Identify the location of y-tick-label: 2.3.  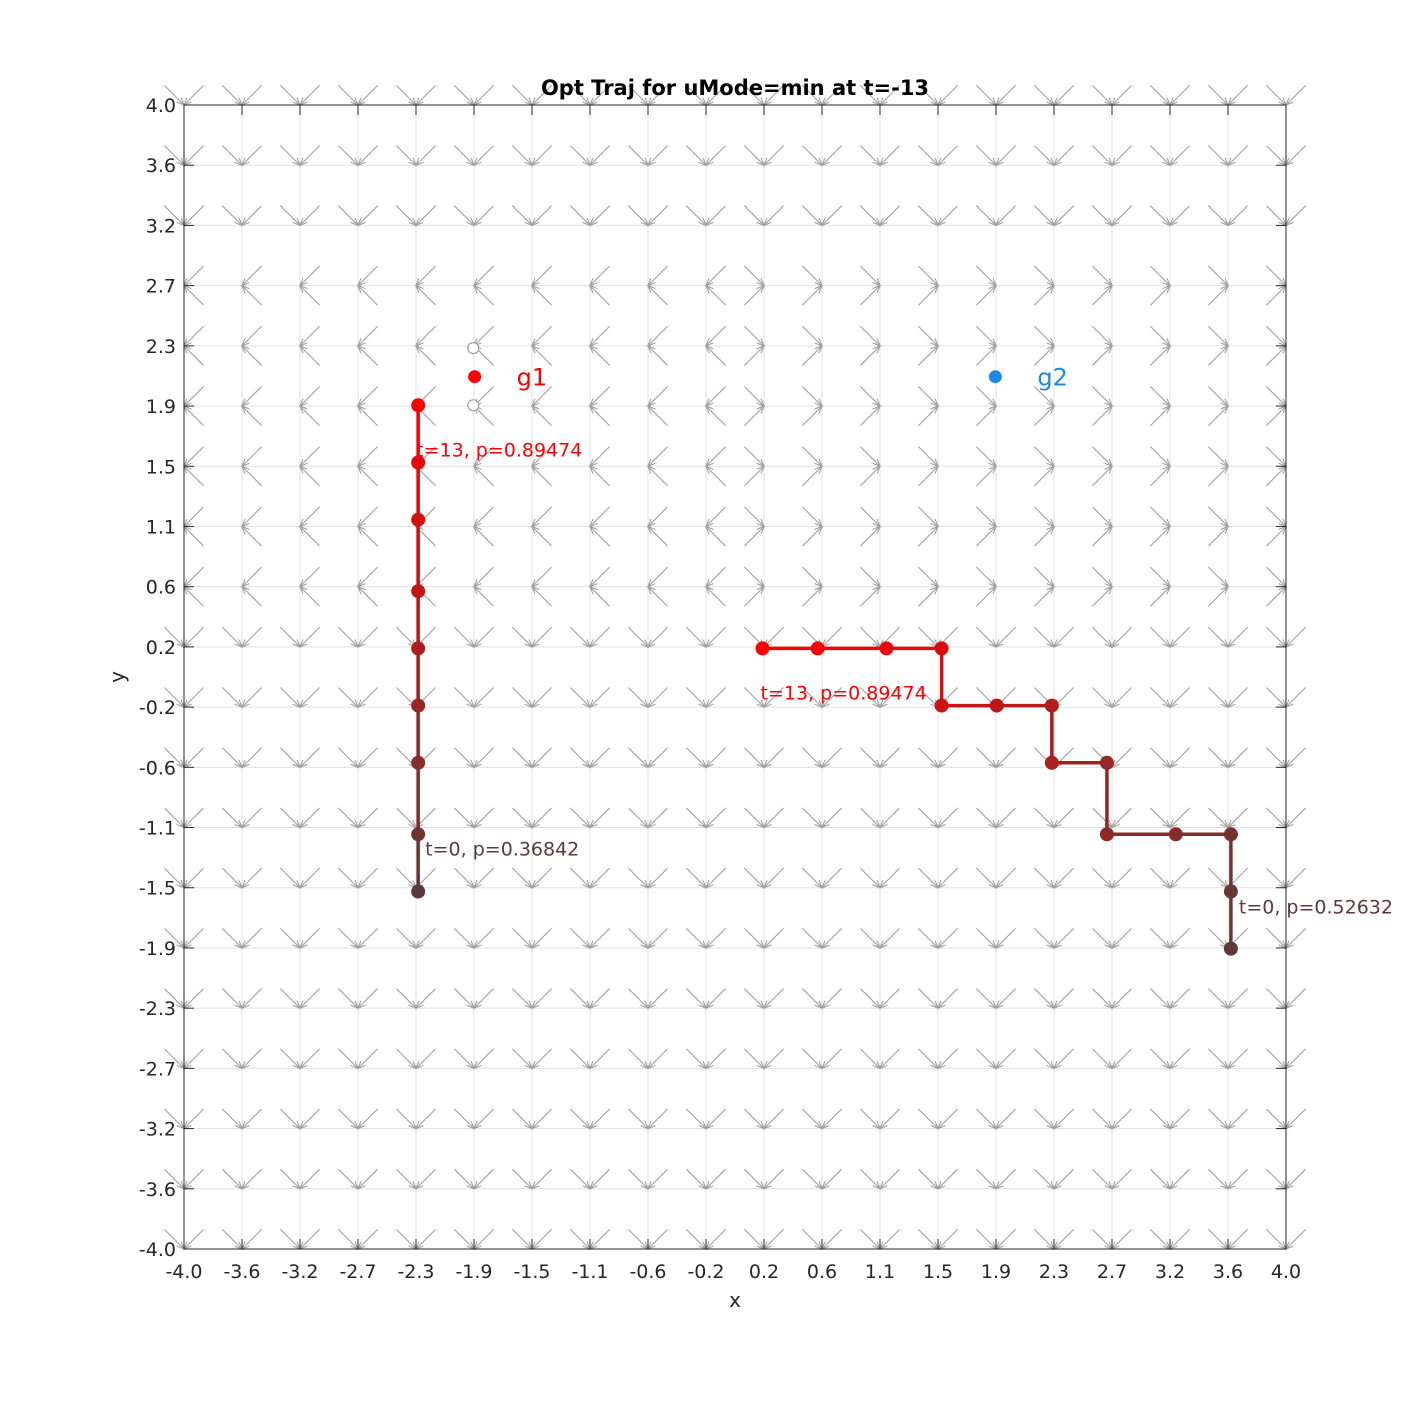
(161, 347).